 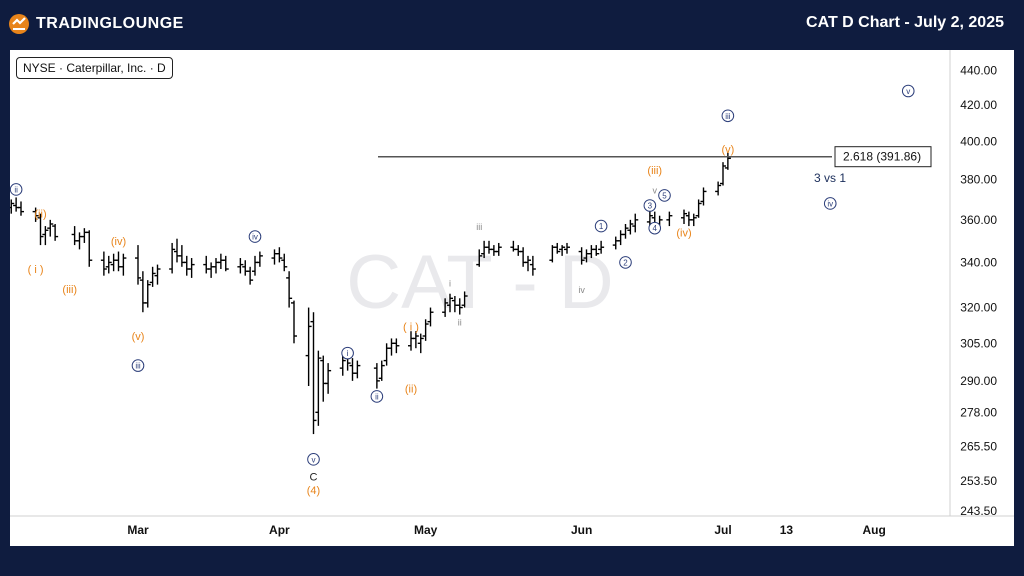 What do you see at coordinates (683, 233) in the screenshot?
I see `svg-text: (iv)` at bounding box center [683, 233].